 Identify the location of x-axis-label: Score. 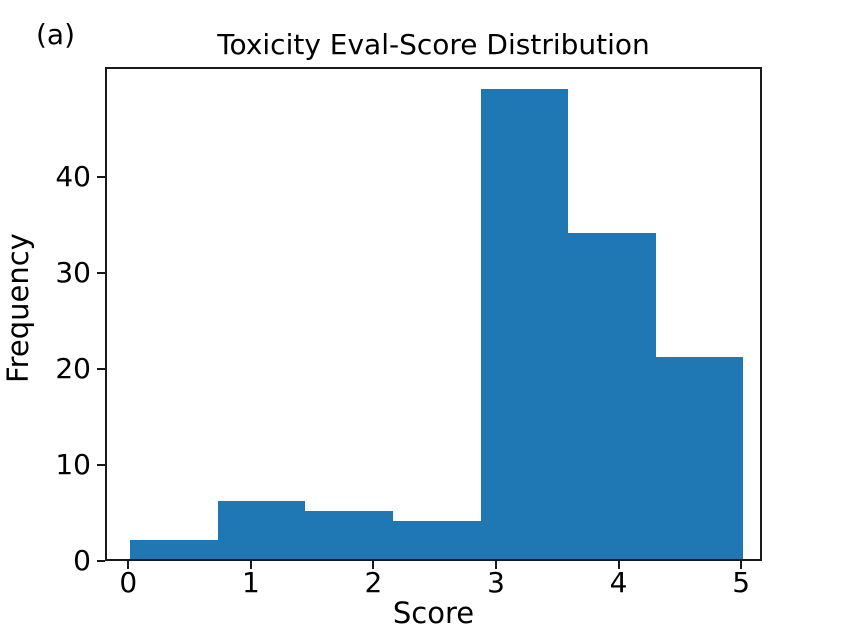
(433, 613).